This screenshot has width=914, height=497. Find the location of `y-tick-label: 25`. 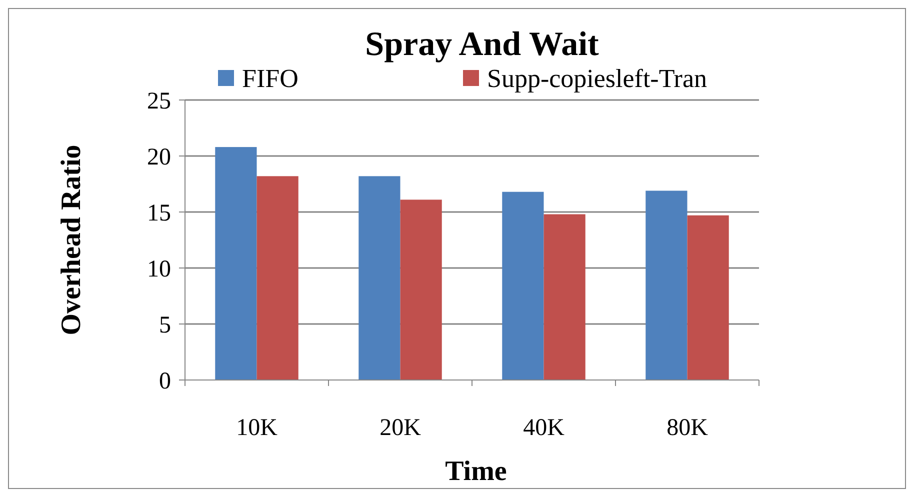

y-tick-label: 25 is located at coordinates (159, 101).